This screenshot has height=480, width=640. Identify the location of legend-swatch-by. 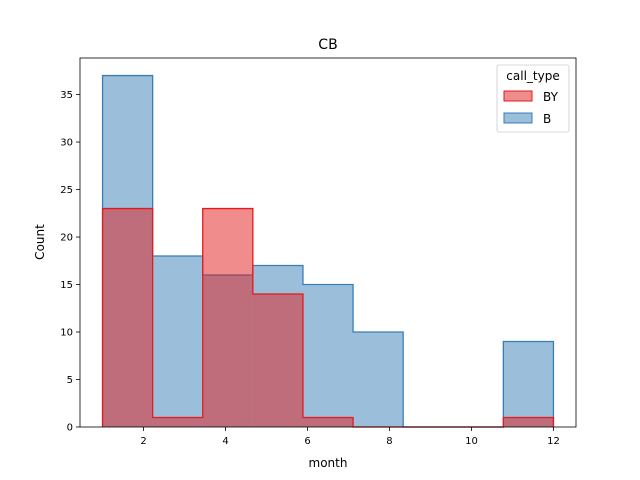
(518, 96).